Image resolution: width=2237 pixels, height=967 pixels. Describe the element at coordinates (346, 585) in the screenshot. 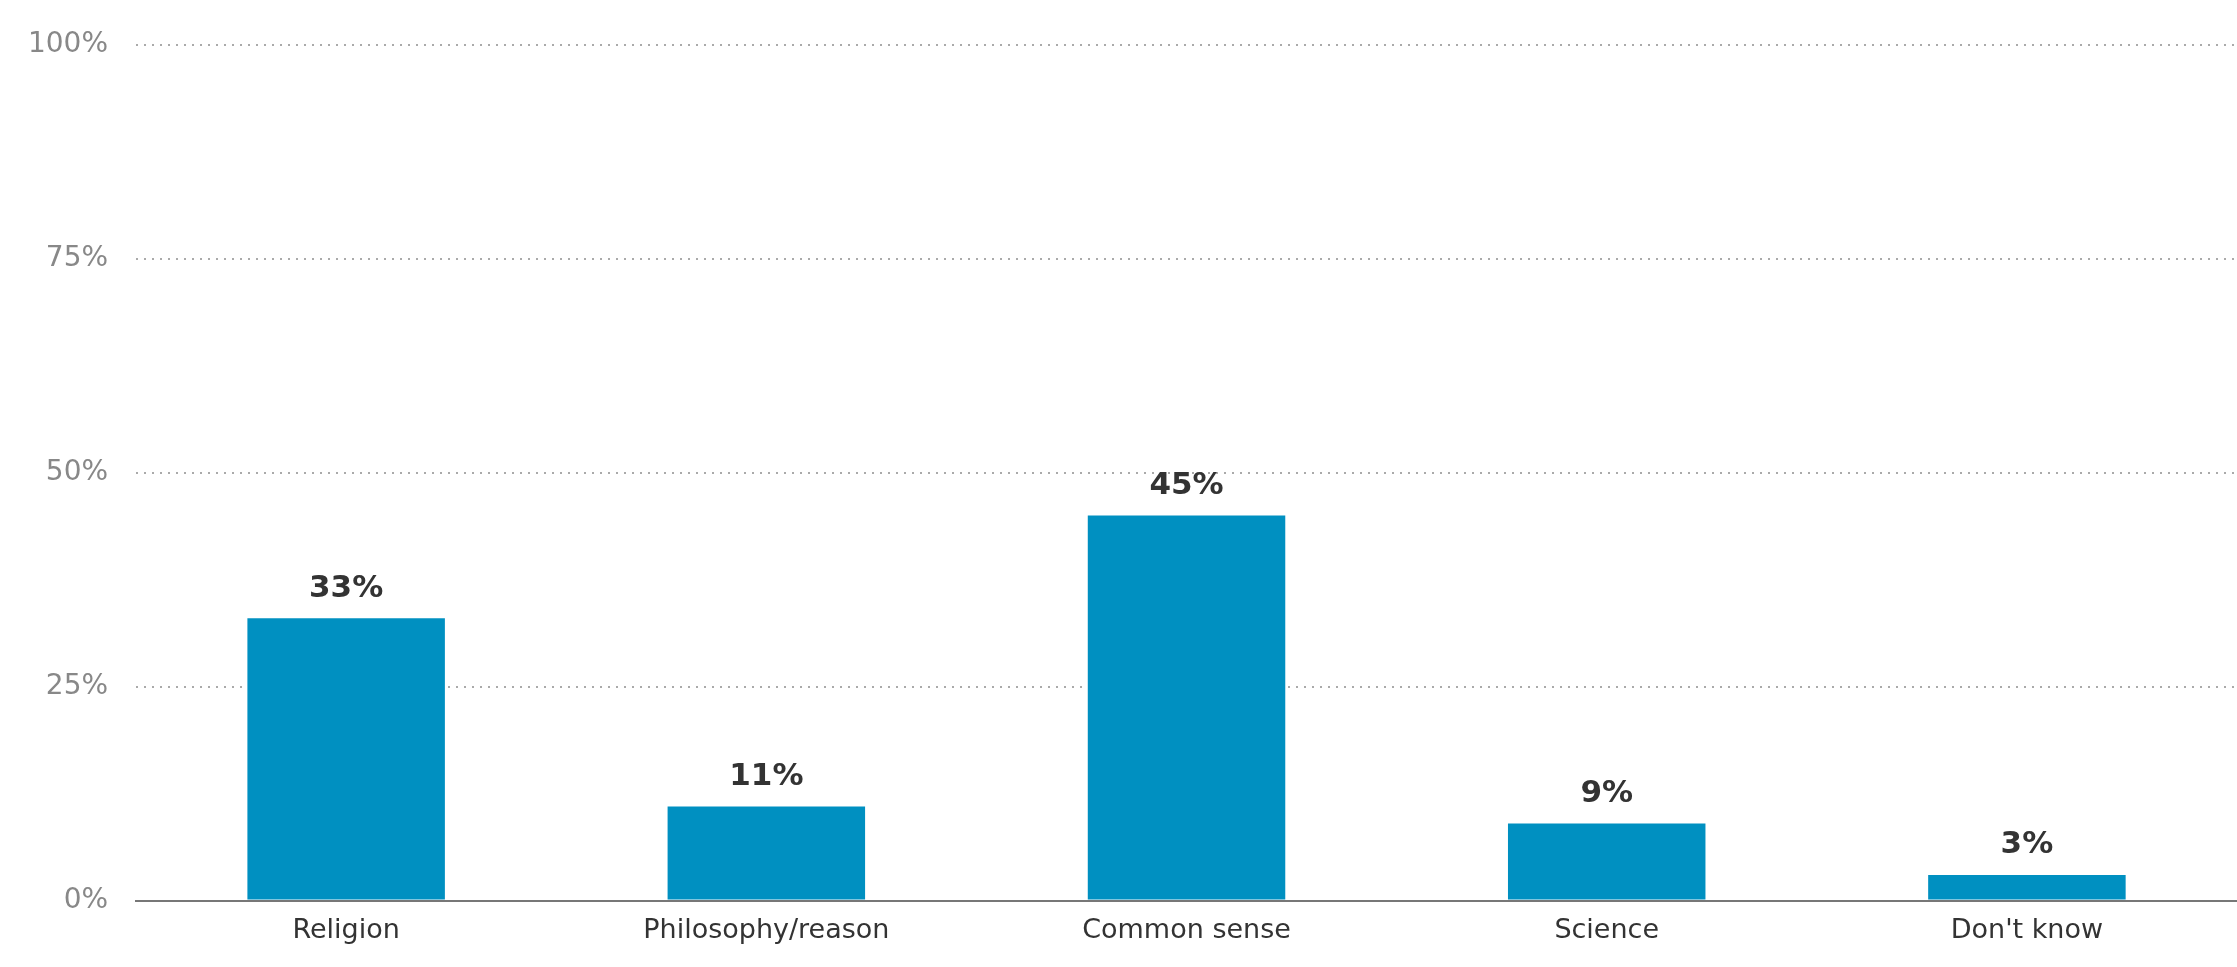

I see `data-label: 33%` at that location.